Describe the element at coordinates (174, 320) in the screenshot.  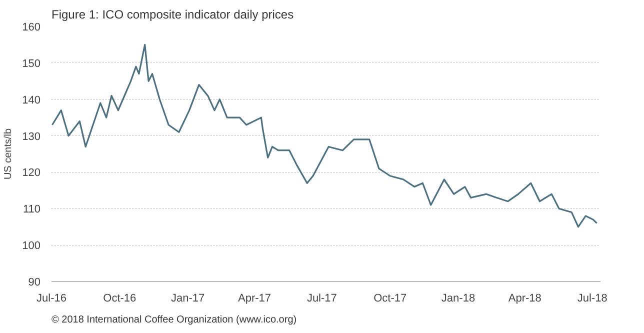
I see `text: © 2018 International Coffee Organization (www.ico.org)` at that location.